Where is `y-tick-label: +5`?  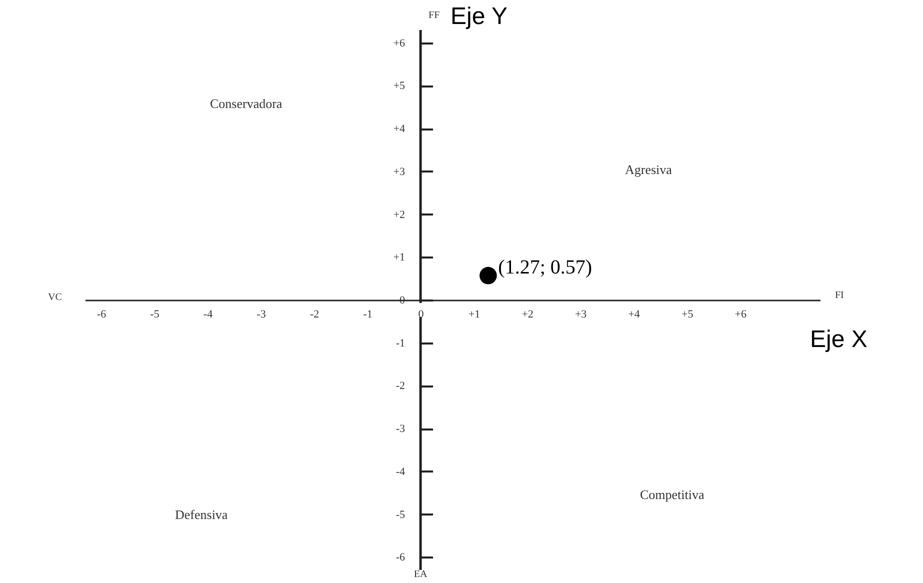 y-tick-label: +5 is located at coordinates (399, 86).